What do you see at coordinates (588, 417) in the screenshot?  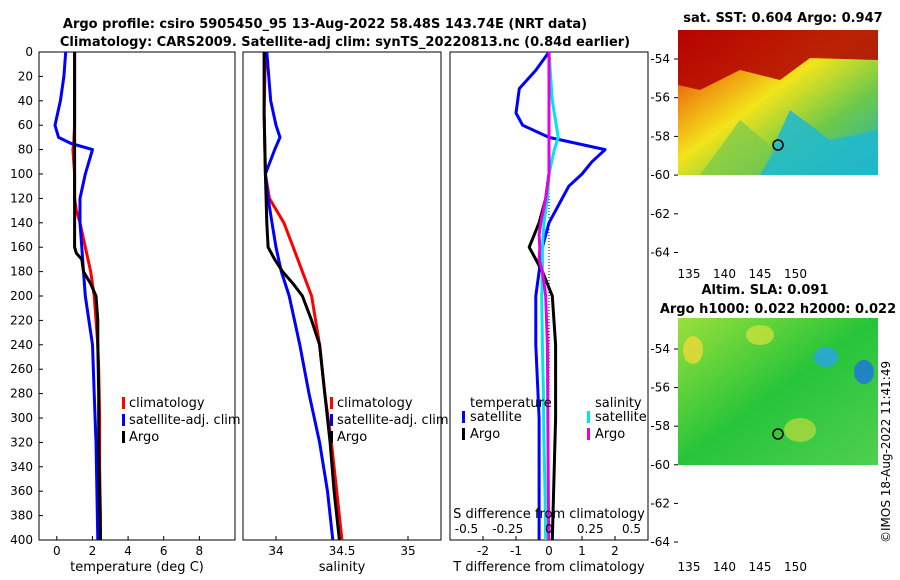 I see `legend-swatch-s-satellite` at bounding box center [588, 417].